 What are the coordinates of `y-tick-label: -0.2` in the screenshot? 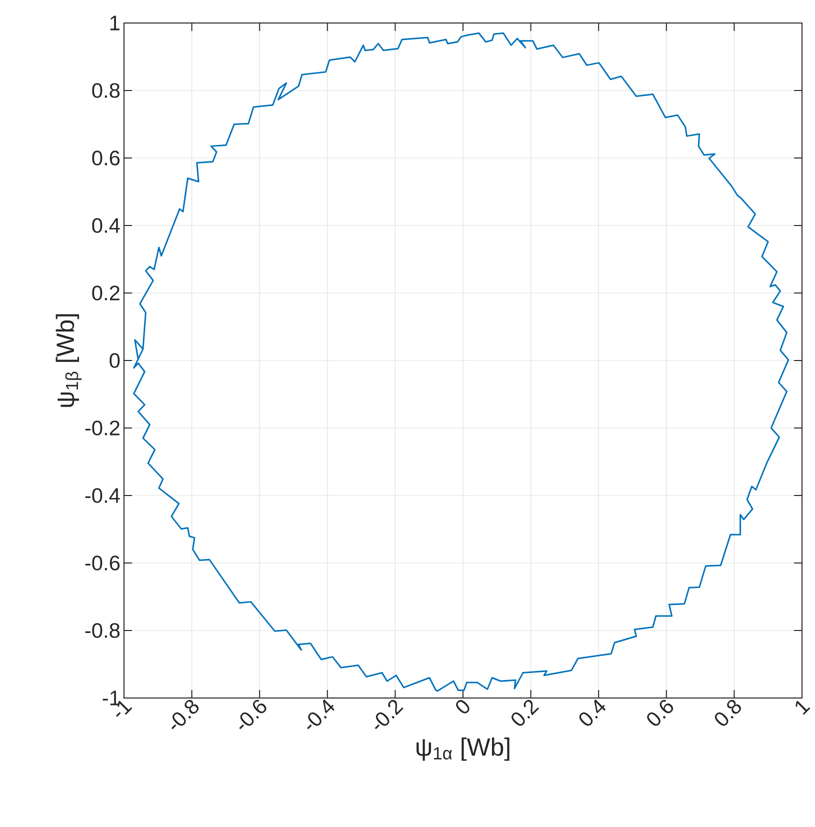 It's located at (102, 428).